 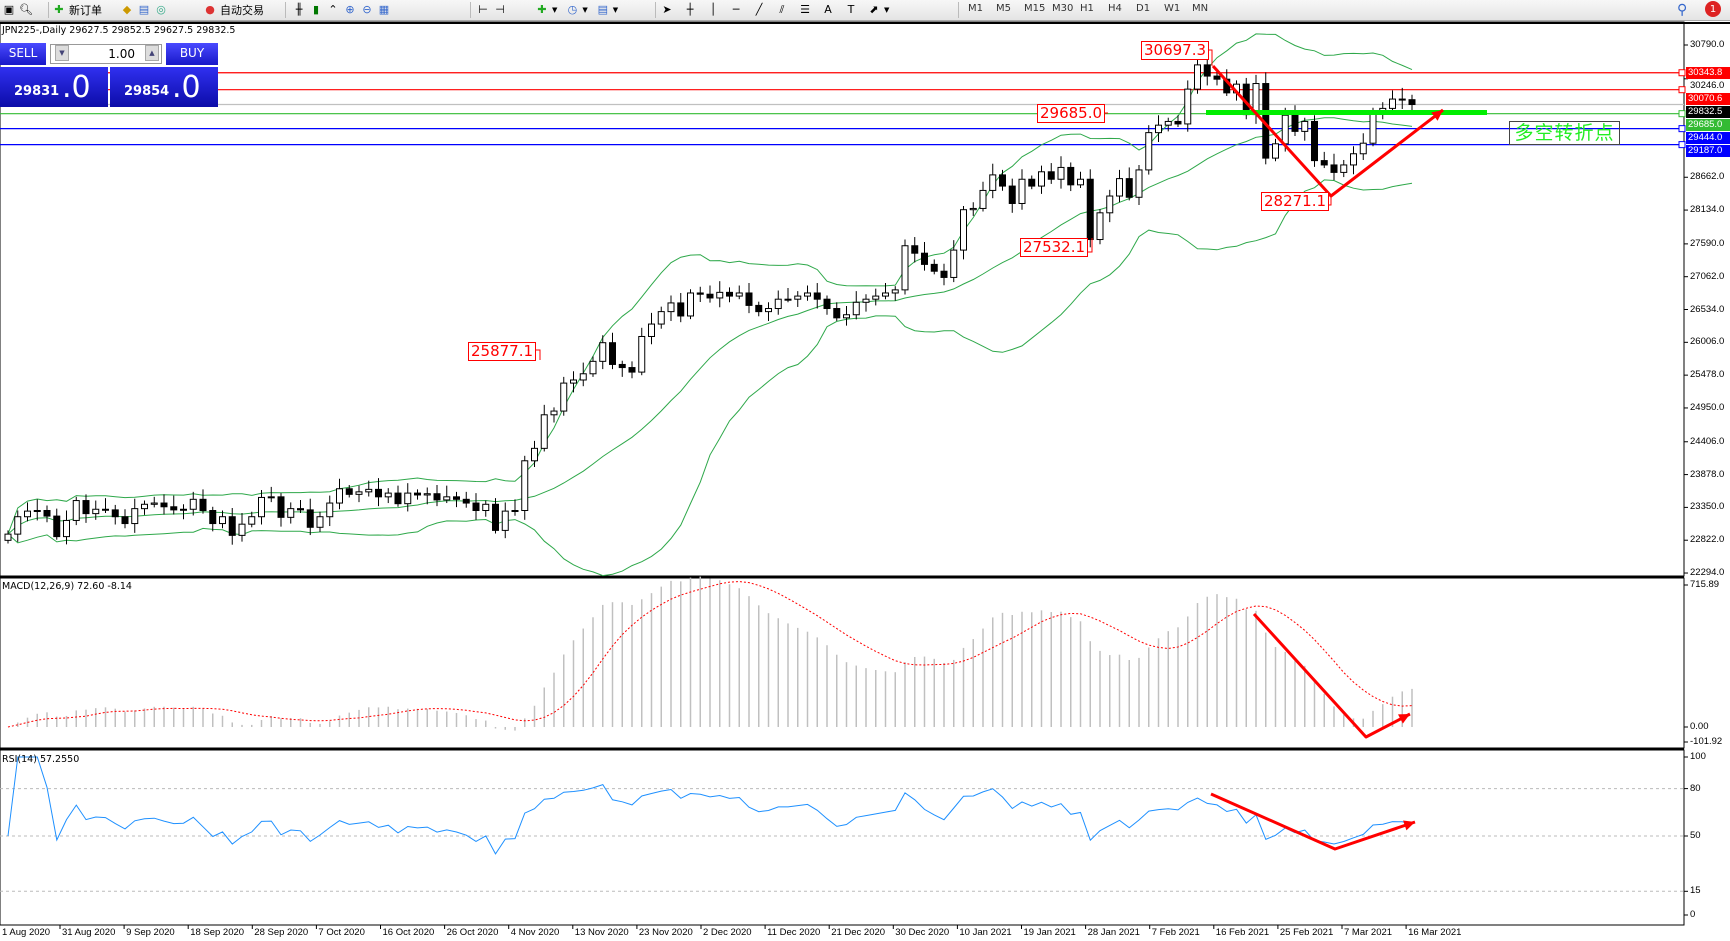 What do you see at coordinates (77, 10) in the screenshot?
I see `new-order-button: ✚ 新订单` at bounding box center [77, 10].